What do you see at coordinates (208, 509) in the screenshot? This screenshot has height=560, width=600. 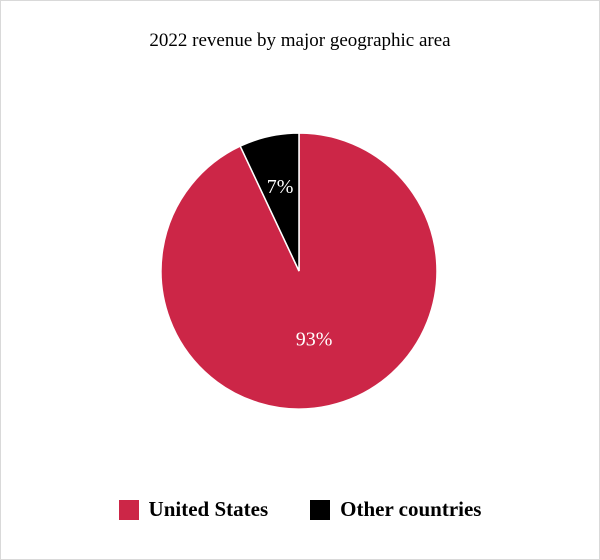 I see `legend-label: United States` at bounding box center [208, 509].